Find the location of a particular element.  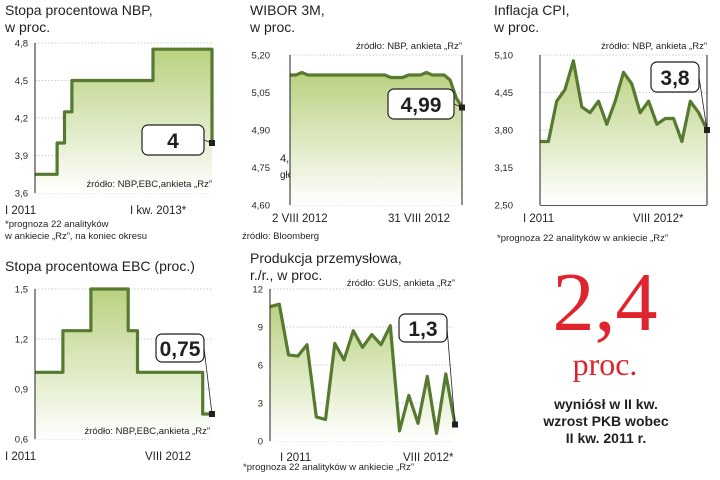

y-tick-label: 3,15 is located at coordinates (504, 168).